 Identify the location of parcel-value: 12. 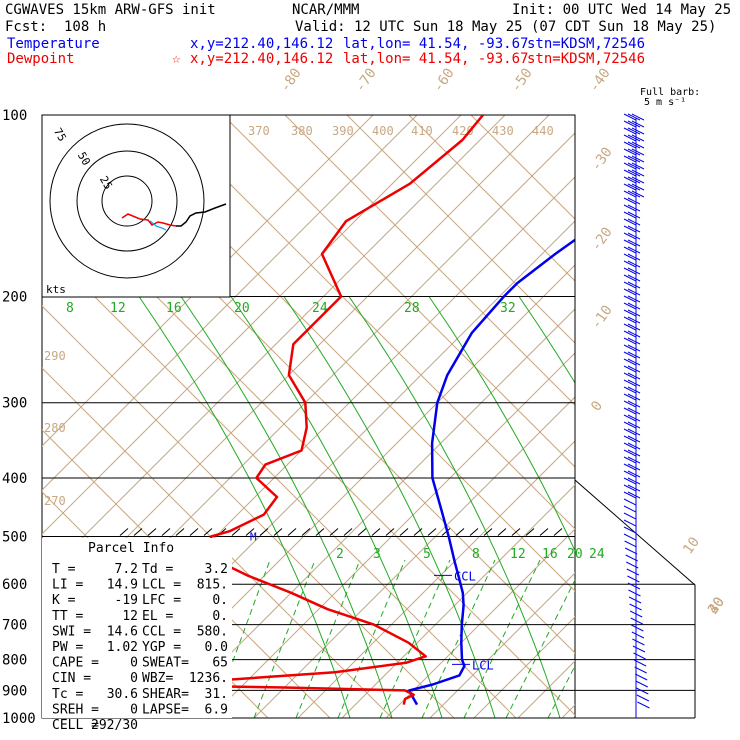
(130, 616).